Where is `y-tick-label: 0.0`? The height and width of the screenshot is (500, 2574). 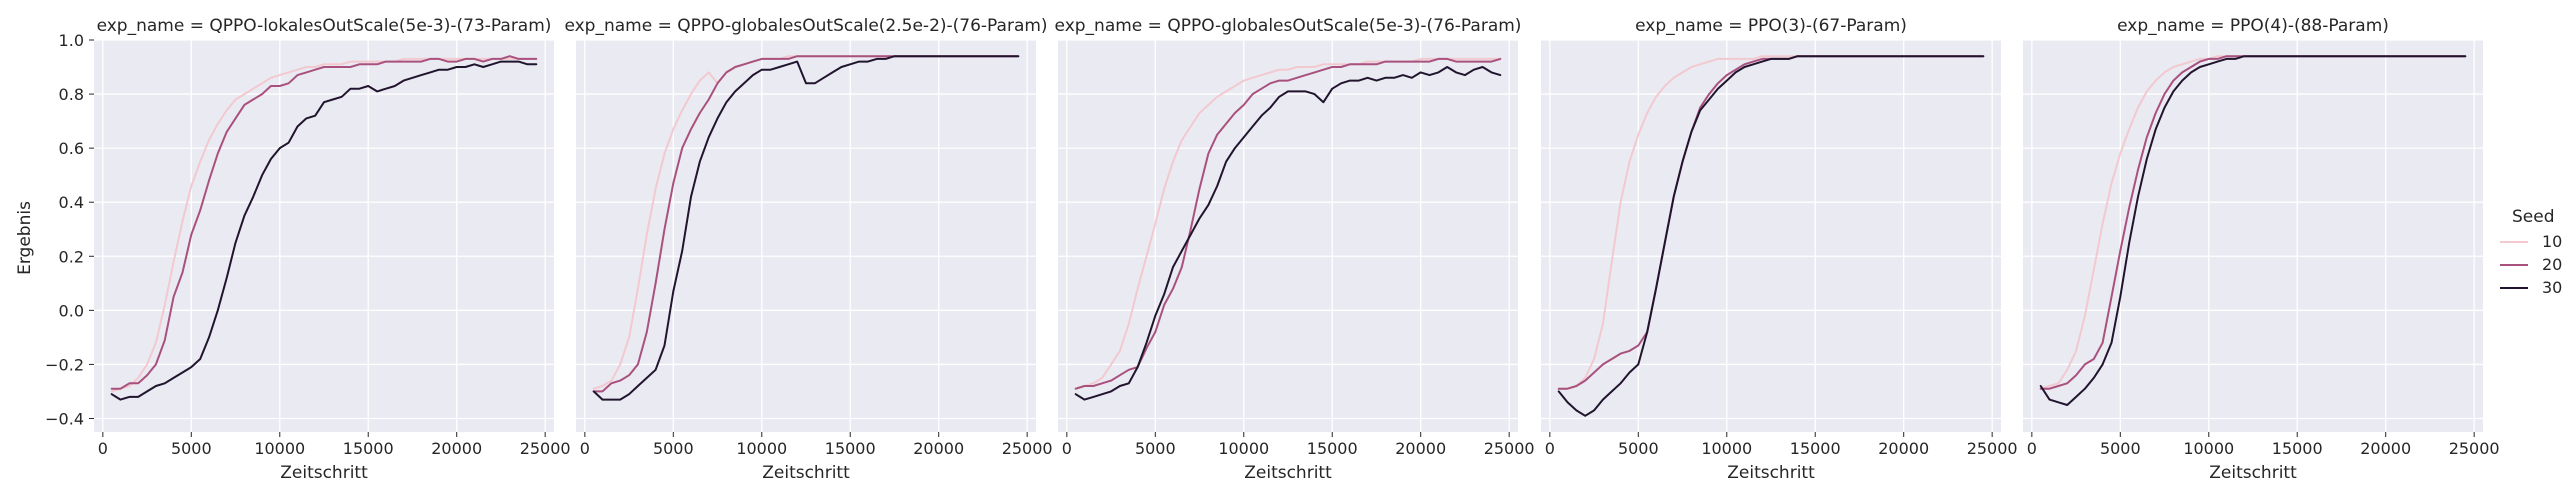 y-tick-label: 0.0 is located at coordinates (71, 310).